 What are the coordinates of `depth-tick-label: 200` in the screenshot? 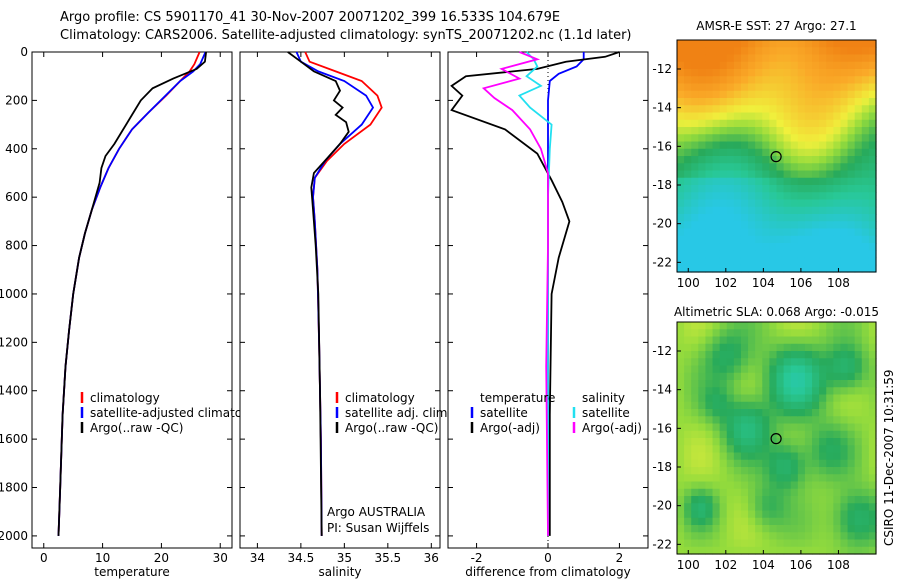 It's located at (16, 100).